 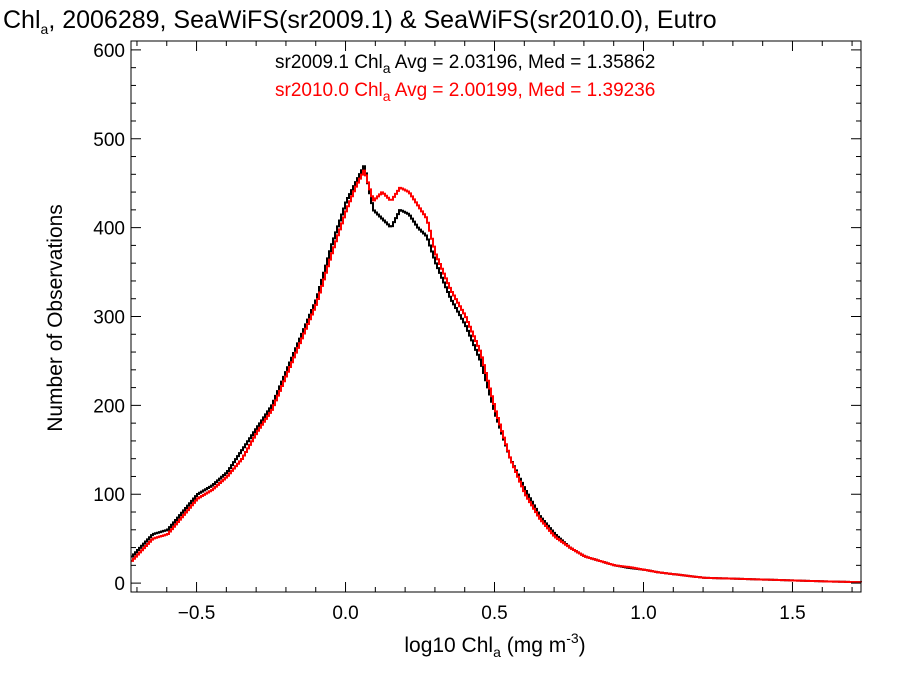 What do you see at coordinates (494, 645) in the screenshot?
I see `x-axis-label: log10 Chla (mg m-3)` at bounding box center [494, 645].